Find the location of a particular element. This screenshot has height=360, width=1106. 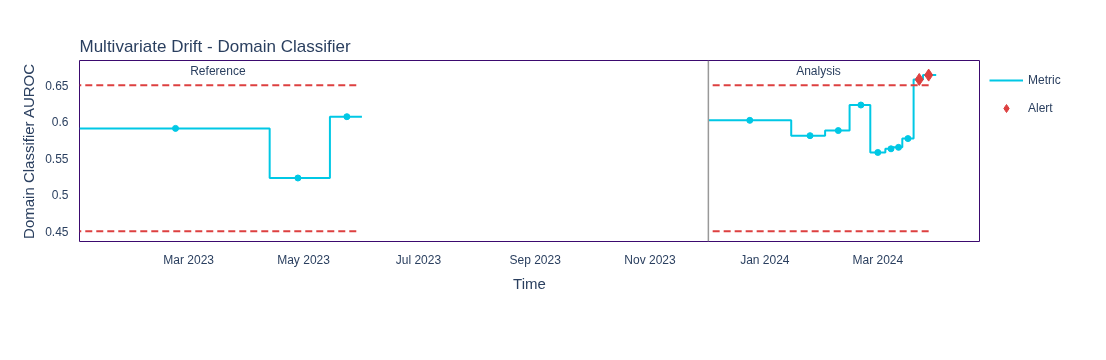

legend-label: Alert is located at coordinates (1040, 108).